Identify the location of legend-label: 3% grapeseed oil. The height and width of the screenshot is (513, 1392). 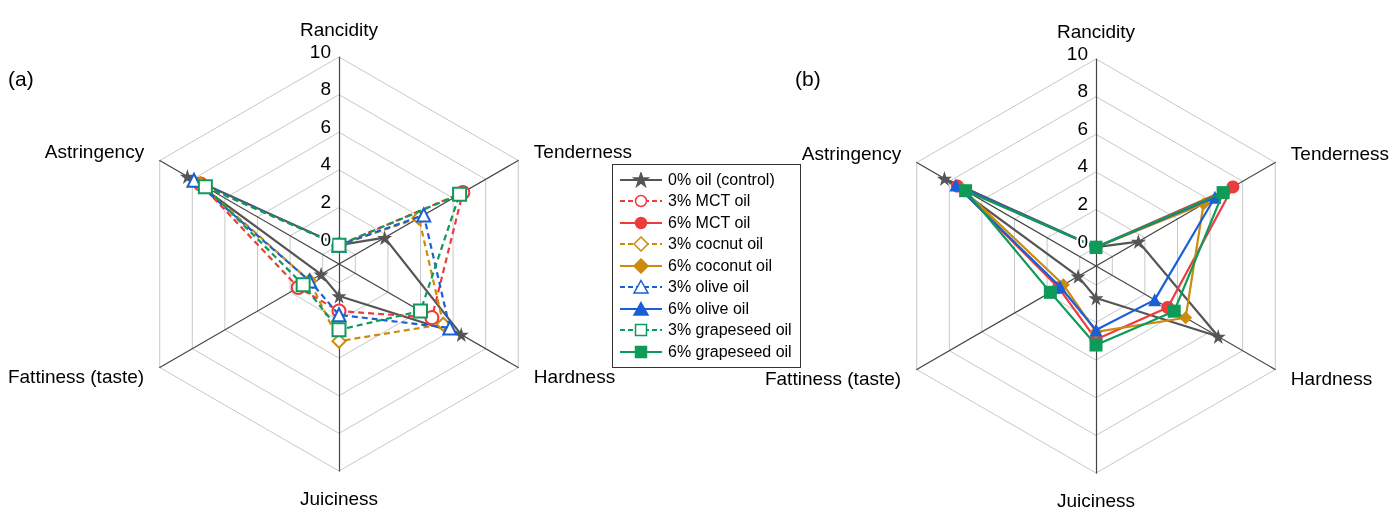
(730, 330).